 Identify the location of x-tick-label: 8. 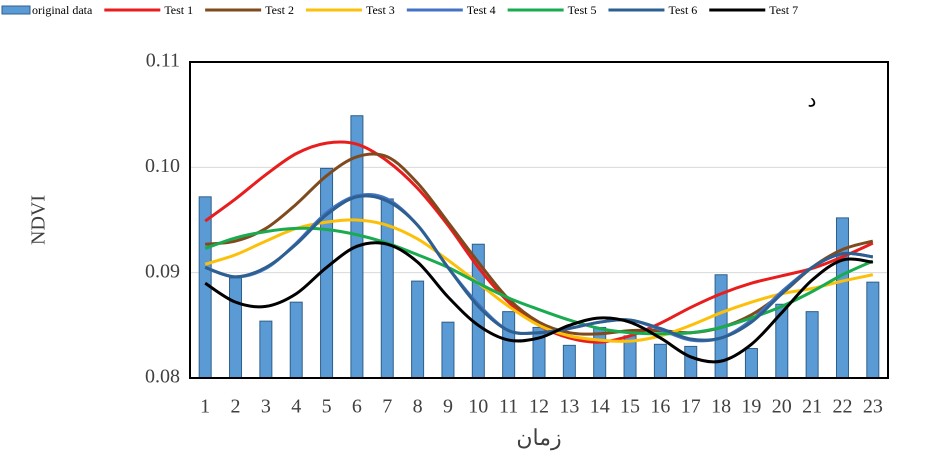
(418, 407).